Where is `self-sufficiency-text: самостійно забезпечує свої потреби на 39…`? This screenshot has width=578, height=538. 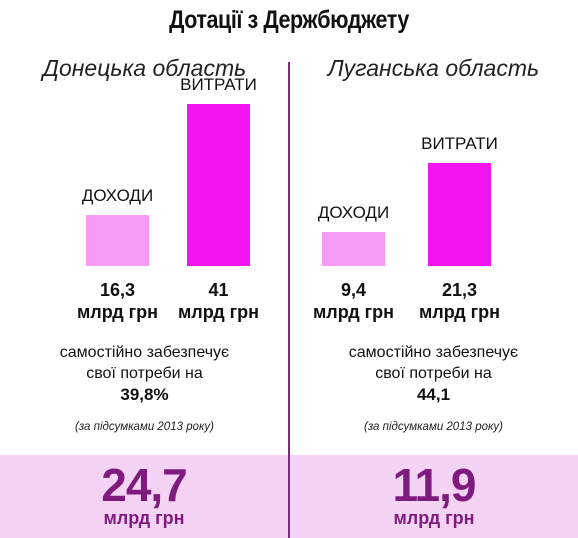
self-sufficiency-text: самостійно забезпечує свої потреби на 39… is located at coordinates (144, 373).